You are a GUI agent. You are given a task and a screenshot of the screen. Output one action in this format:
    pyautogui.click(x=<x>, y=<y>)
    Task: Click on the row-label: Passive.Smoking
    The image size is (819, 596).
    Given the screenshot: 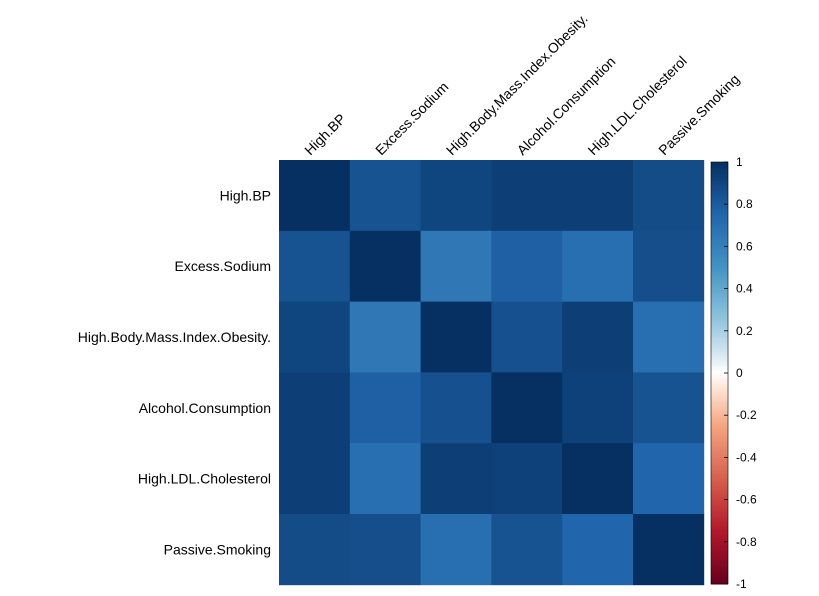 What is the action you would take?
    pyautogui.click(x=217, y=549)
    